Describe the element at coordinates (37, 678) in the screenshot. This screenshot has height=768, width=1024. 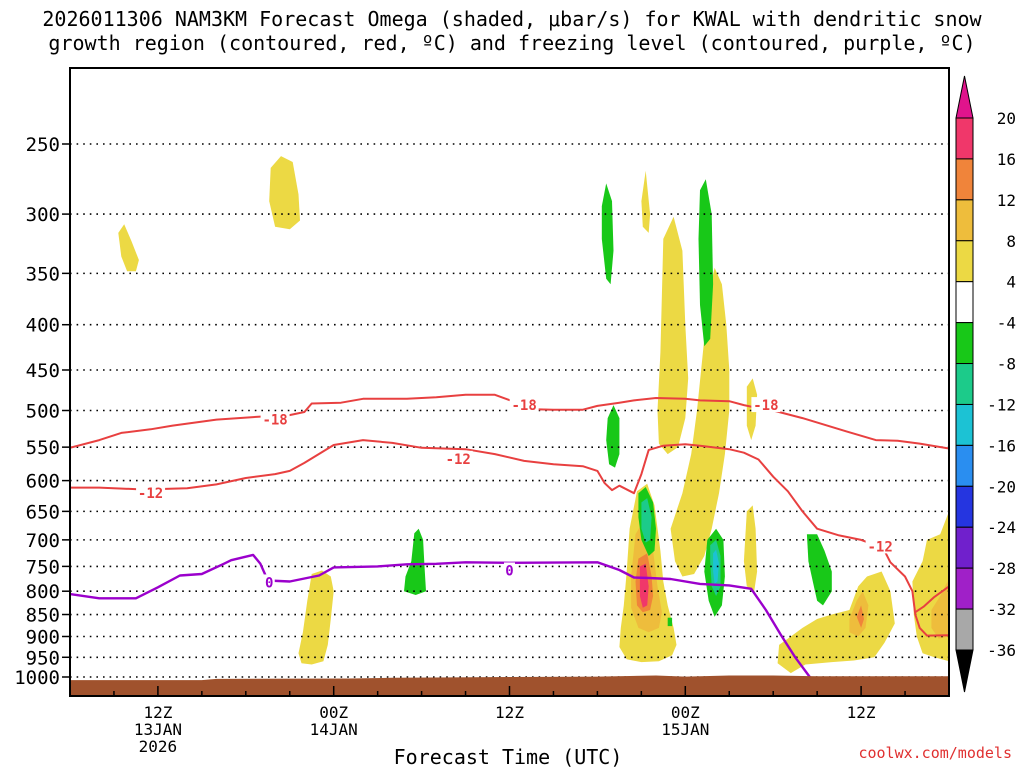
I see `y-tick-label-1000: 1000` at that location.